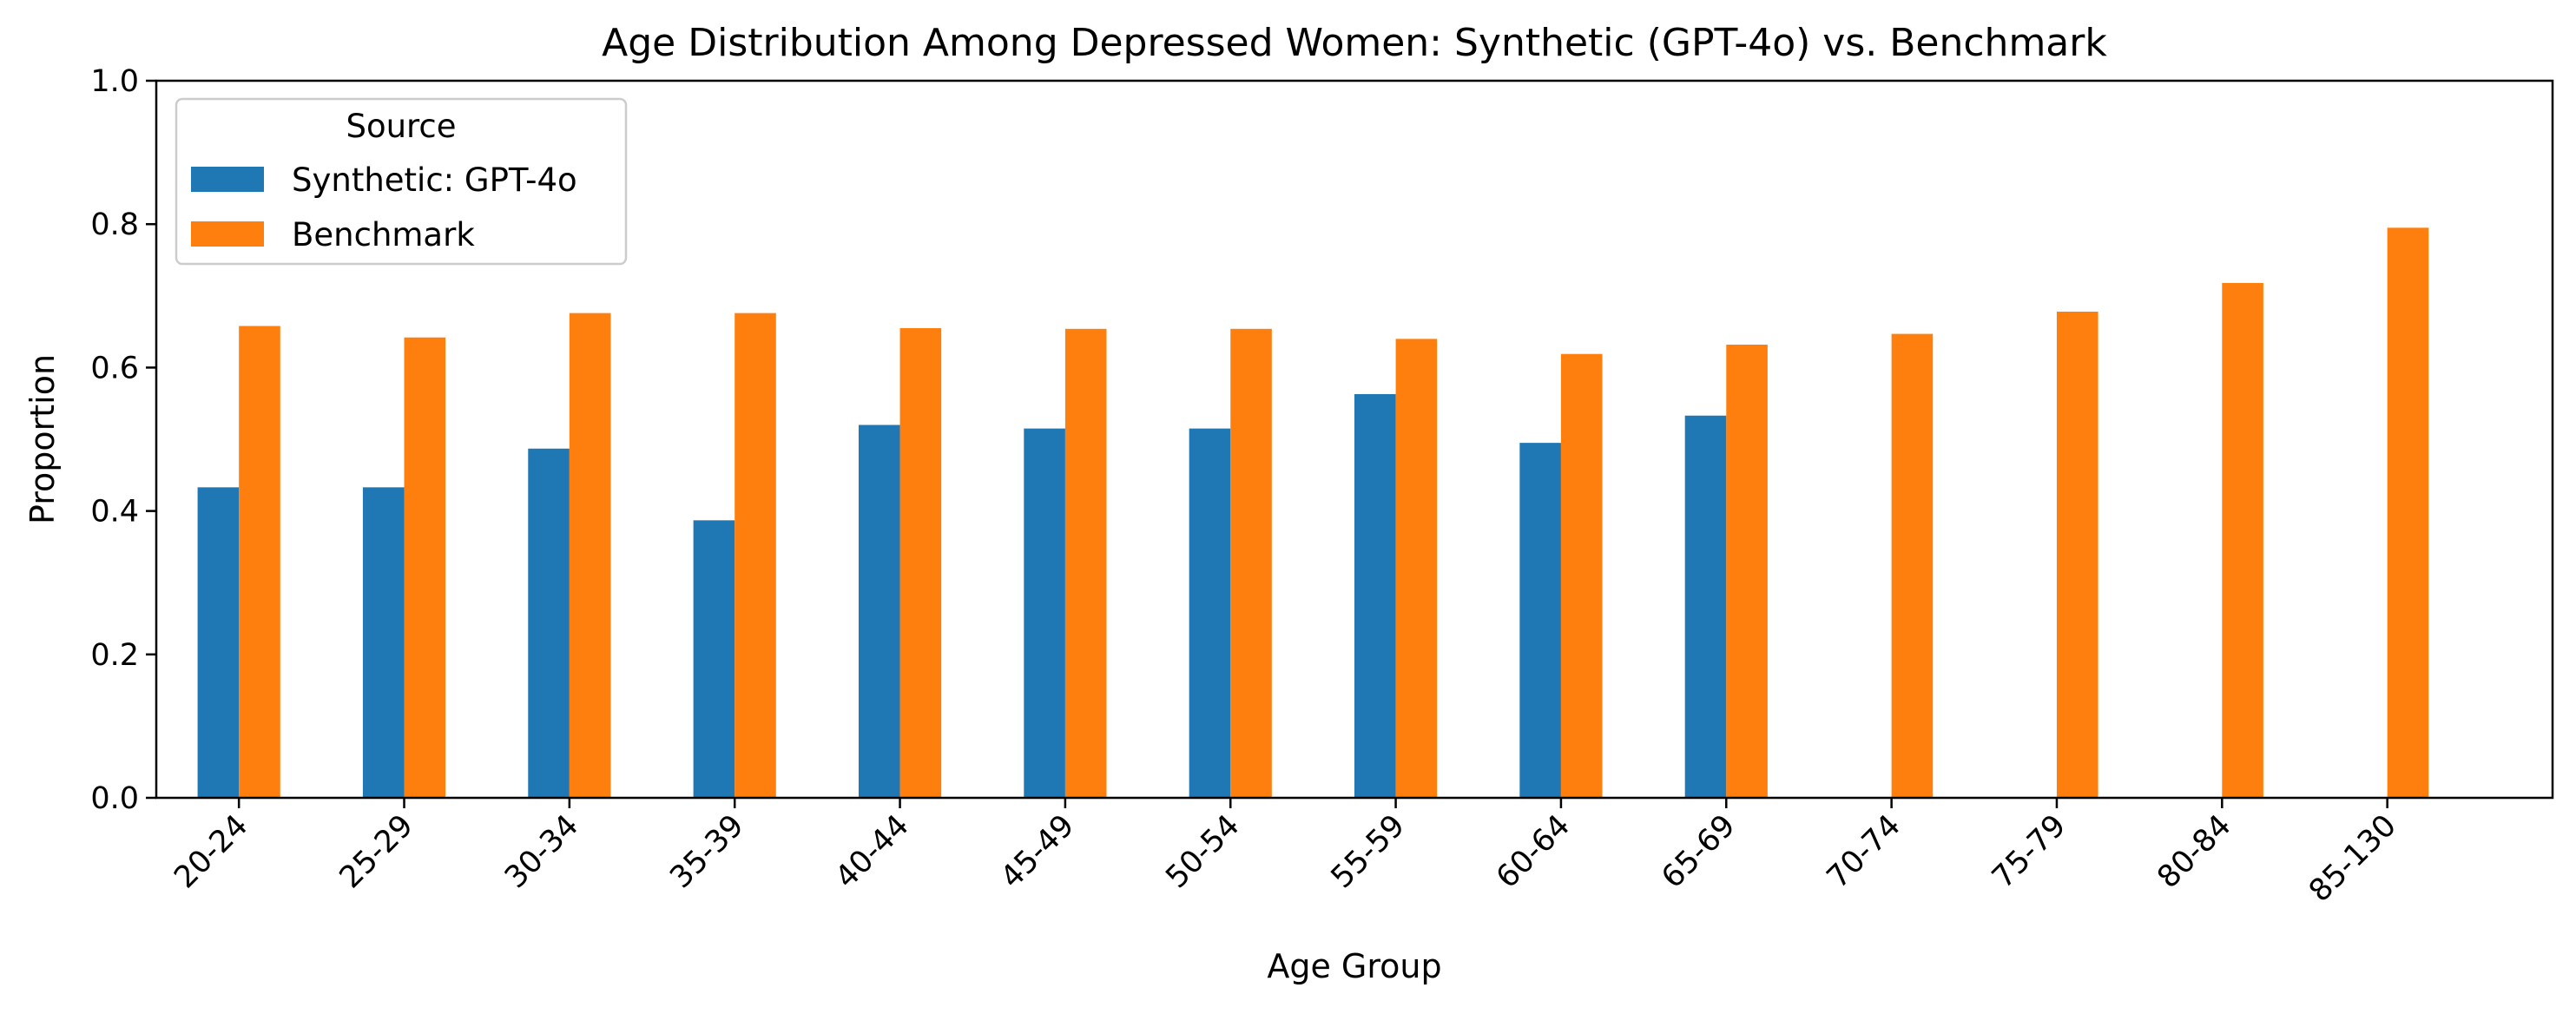  I want to click on y-axis-ticks: 0.0 0.2 0.4 0.6 0.8 1.0, so click(123, 440).